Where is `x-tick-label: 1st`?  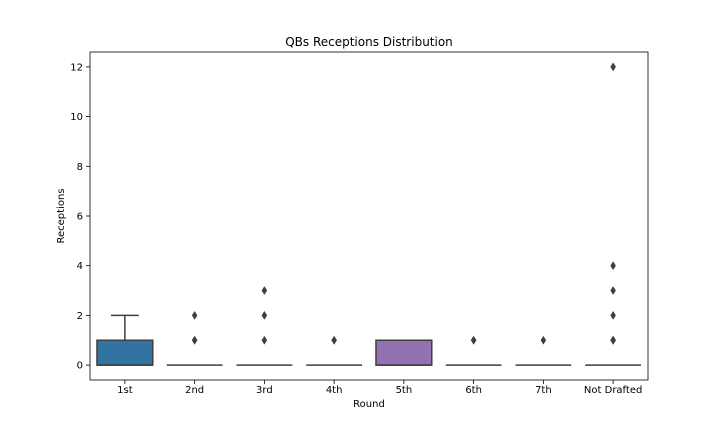 x-tick-label: 1st is located at coordinates (125, 390).